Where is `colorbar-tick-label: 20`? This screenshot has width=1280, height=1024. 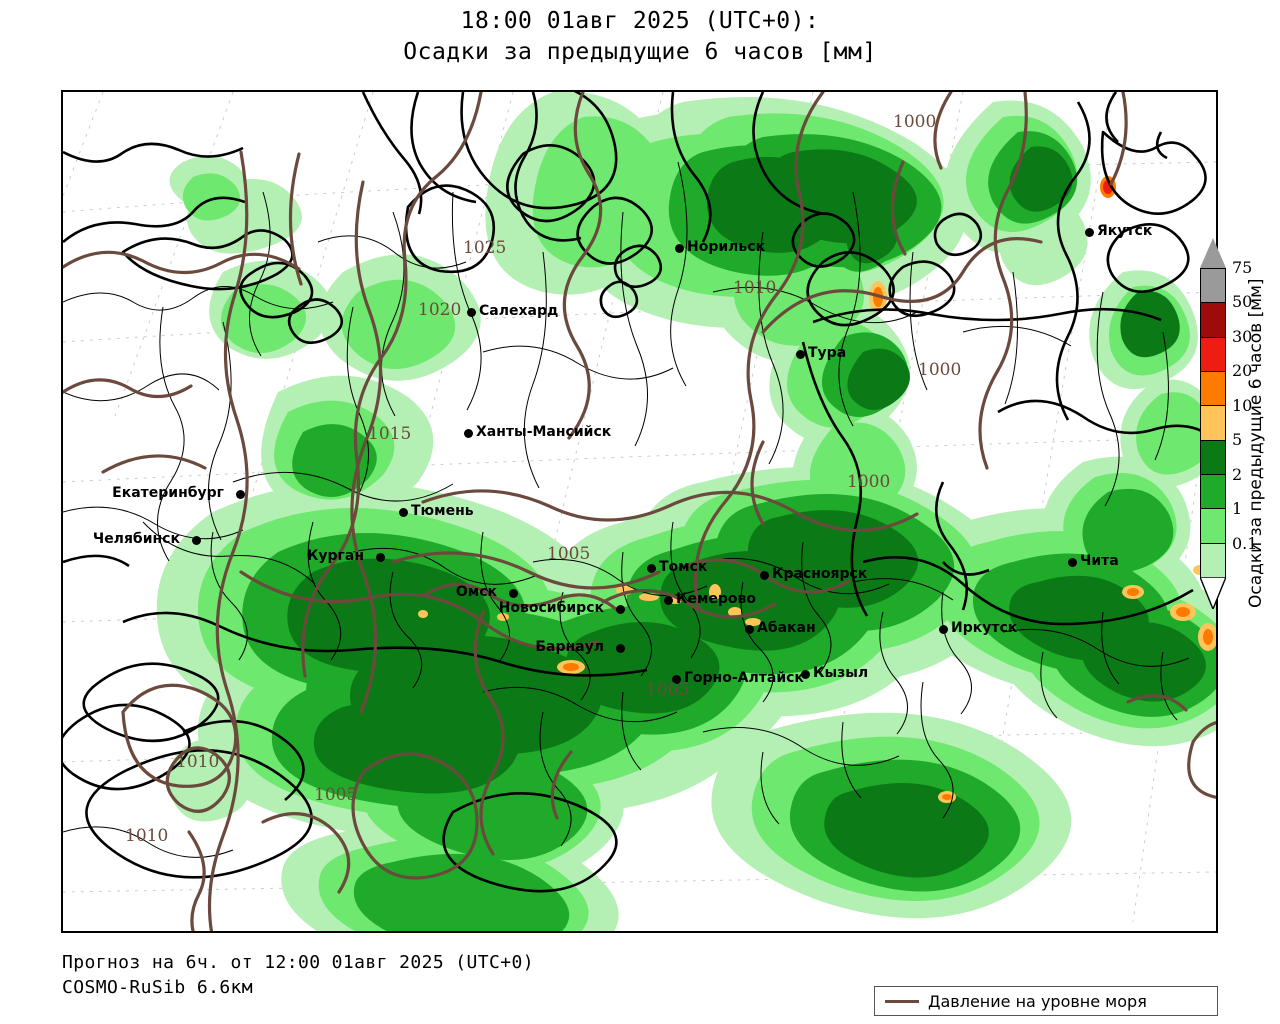
colorbar-tick-label: 20 is located at coordinates (1242, 371).